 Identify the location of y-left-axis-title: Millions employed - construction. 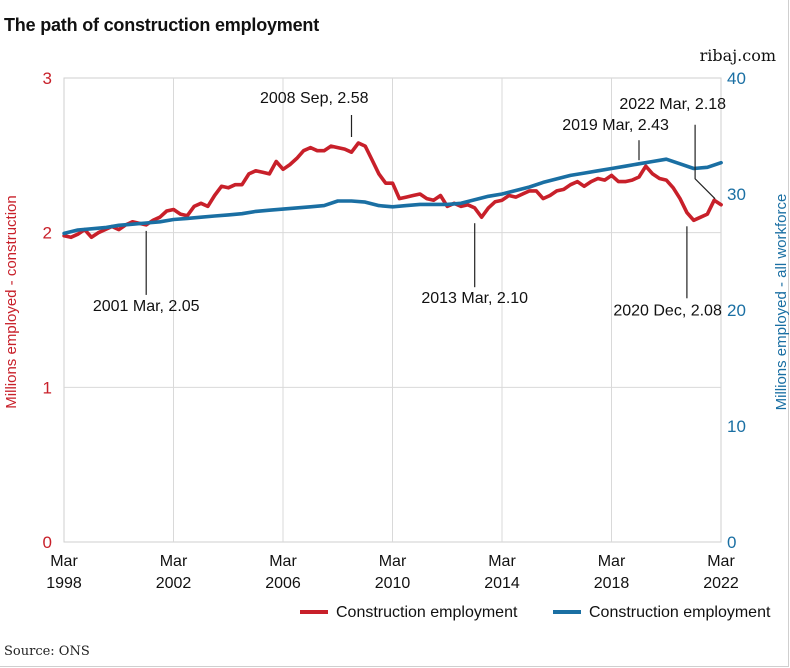
(11, 301).